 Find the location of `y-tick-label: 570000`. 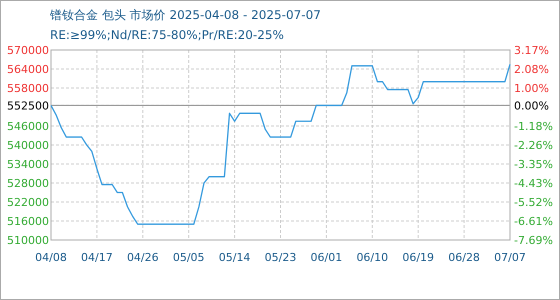

y-tick-label: 570000 is located at coordinates (28, 50).